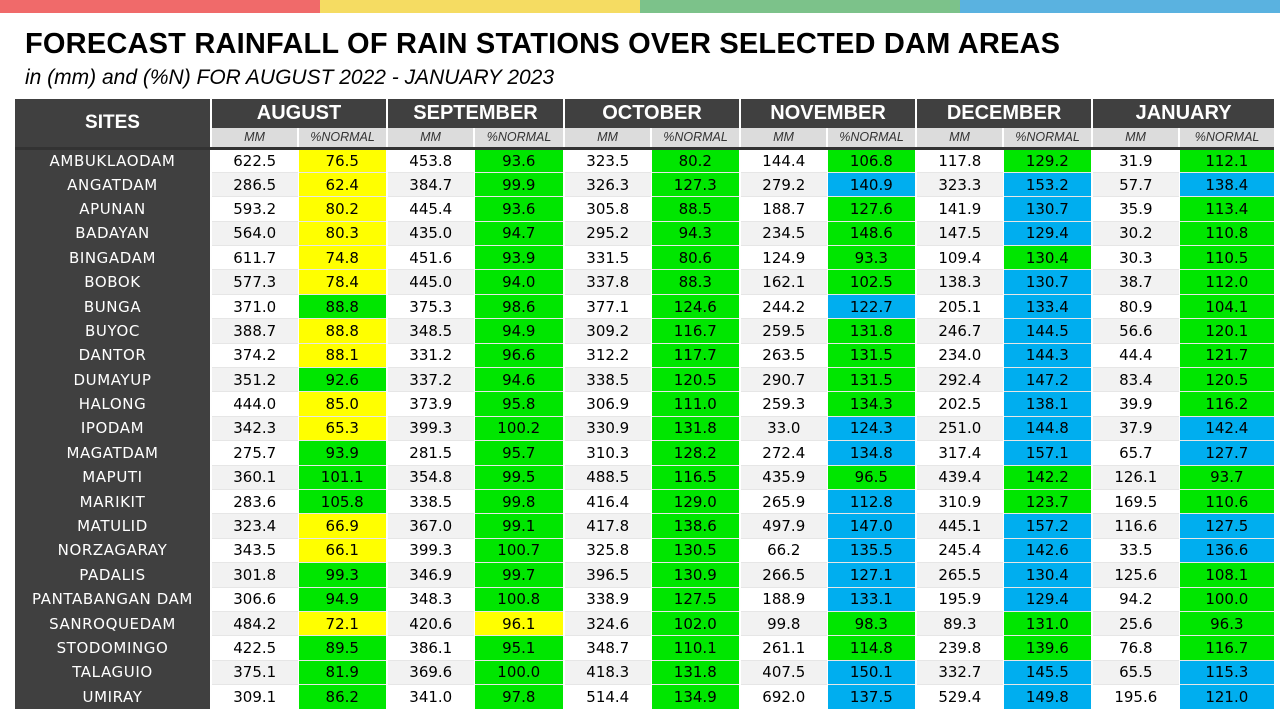  I want to click on pct-normal-value: 138.4, so click(1226, 184).